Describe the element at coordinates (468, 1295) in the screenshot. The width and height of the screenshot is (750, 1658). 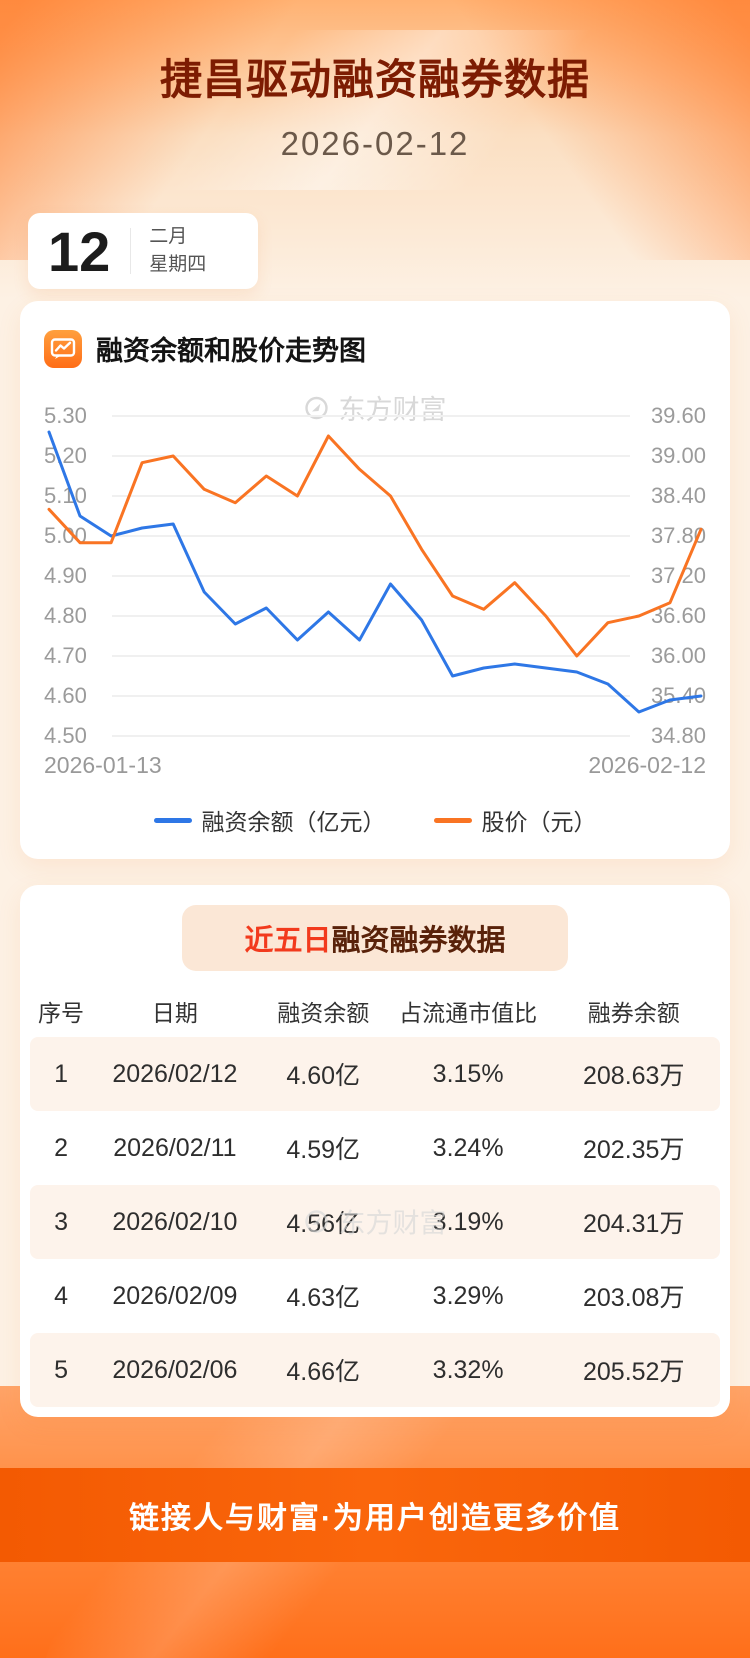
I see `cell-ratio: 3.29%` at that location.